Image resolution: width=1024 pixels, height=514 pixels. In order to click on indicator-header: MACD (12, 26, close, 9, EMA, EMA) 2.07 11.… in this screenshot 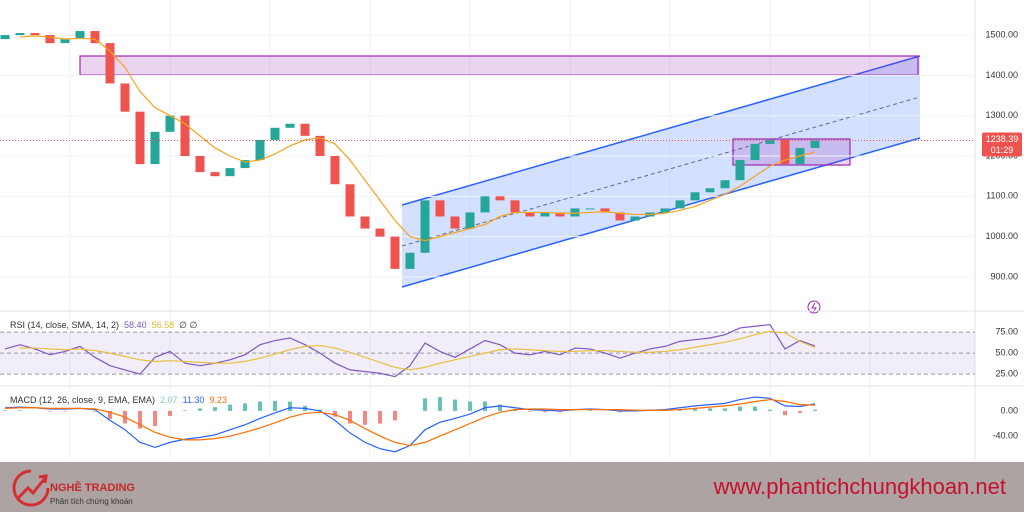, I will do `click(118, 400)`.